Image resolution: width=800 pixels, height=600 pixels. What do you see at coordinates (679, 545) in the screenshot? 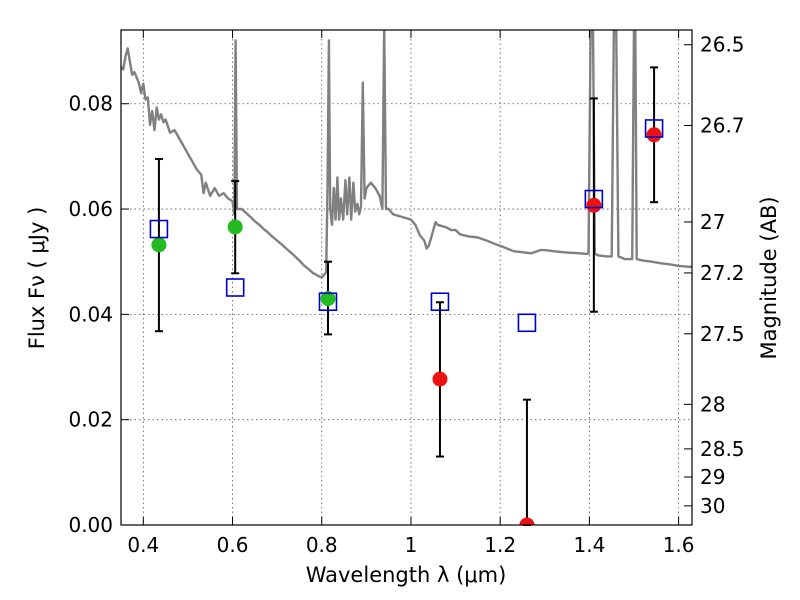
I see `x-tick-label: 1.6` at bounding box center [679, 545].